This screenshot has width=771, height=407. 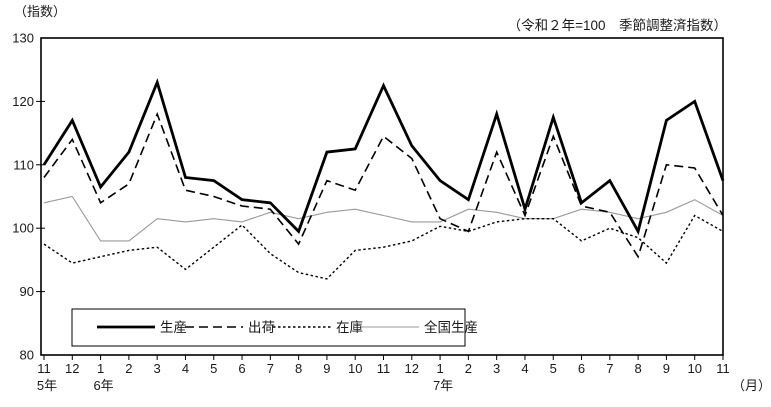 What do you see at coordinates (751, 385) in the screenshot?
I see `x-axis-unit-label: （月）` at bounding box center [751, 385].